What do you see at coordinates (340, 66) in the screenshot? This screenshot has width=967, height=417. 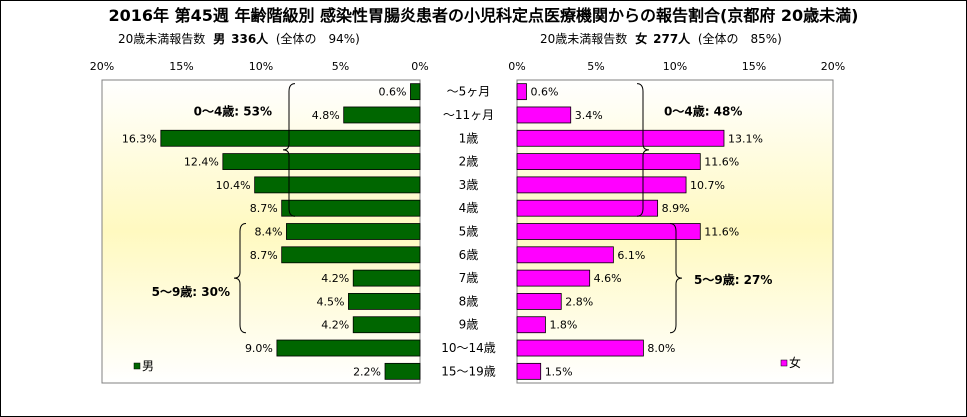 I see `male-axis-tick-label: 5%` at bounding box center [340, 66].